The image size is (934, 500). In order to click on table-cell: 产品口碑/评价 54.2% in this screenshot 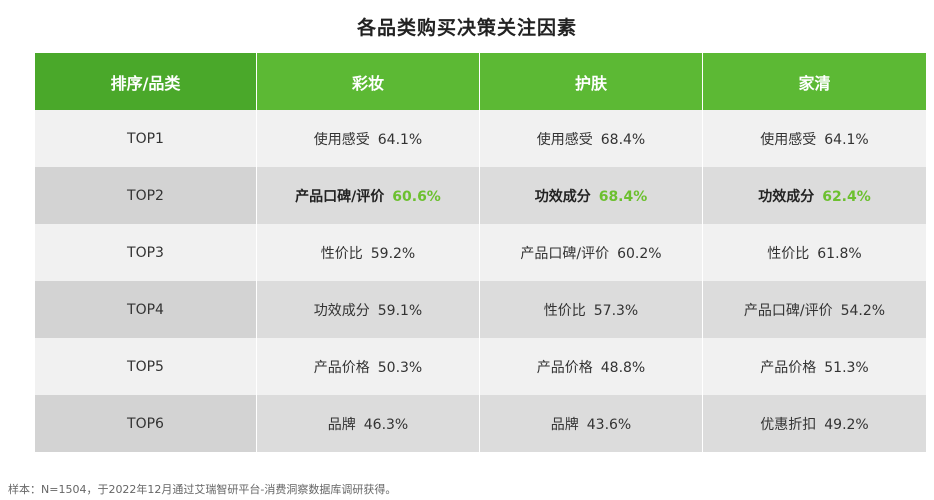, I will do `click(814, 309)`.